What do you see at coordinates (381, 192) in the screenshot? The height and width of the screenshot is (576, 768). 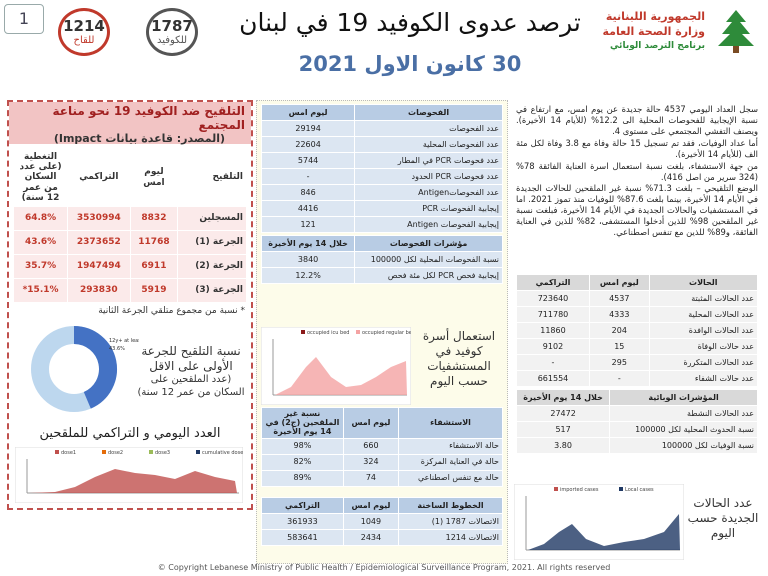 I see `table-row: عدد الفحوصاتAntigen 846` at bounding box center [381, 192].